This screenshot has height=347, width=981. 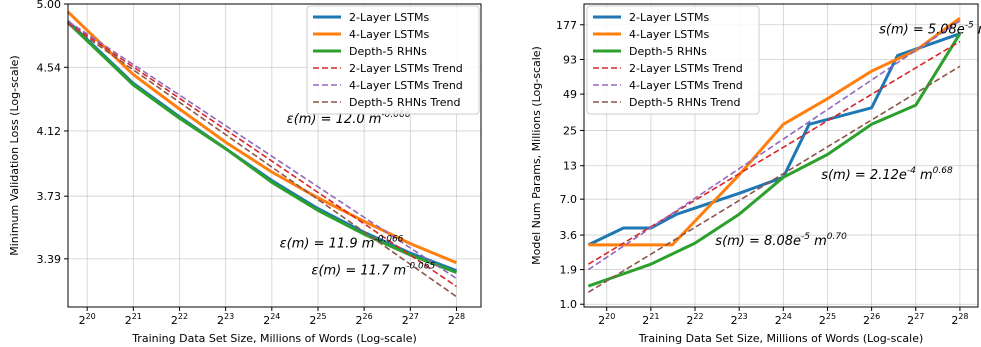 What do you see at coordinates (566, 25) in the screenshot?
I see `y-tick-label: 177` at bounding box center [566, 25].